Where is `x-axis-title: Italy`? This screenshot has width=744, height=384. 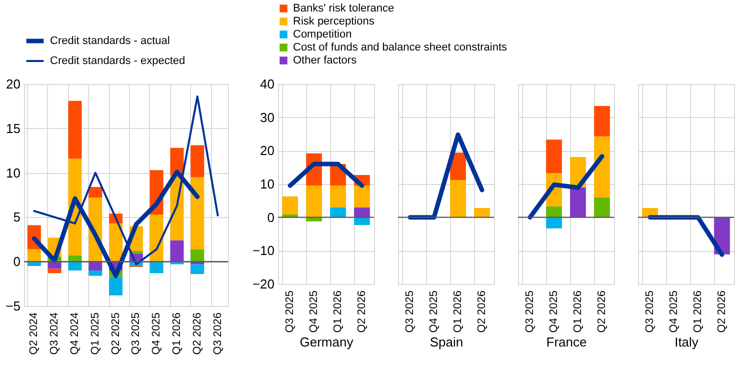
x-axis-title: Italy is located at coordinates (686, 342).